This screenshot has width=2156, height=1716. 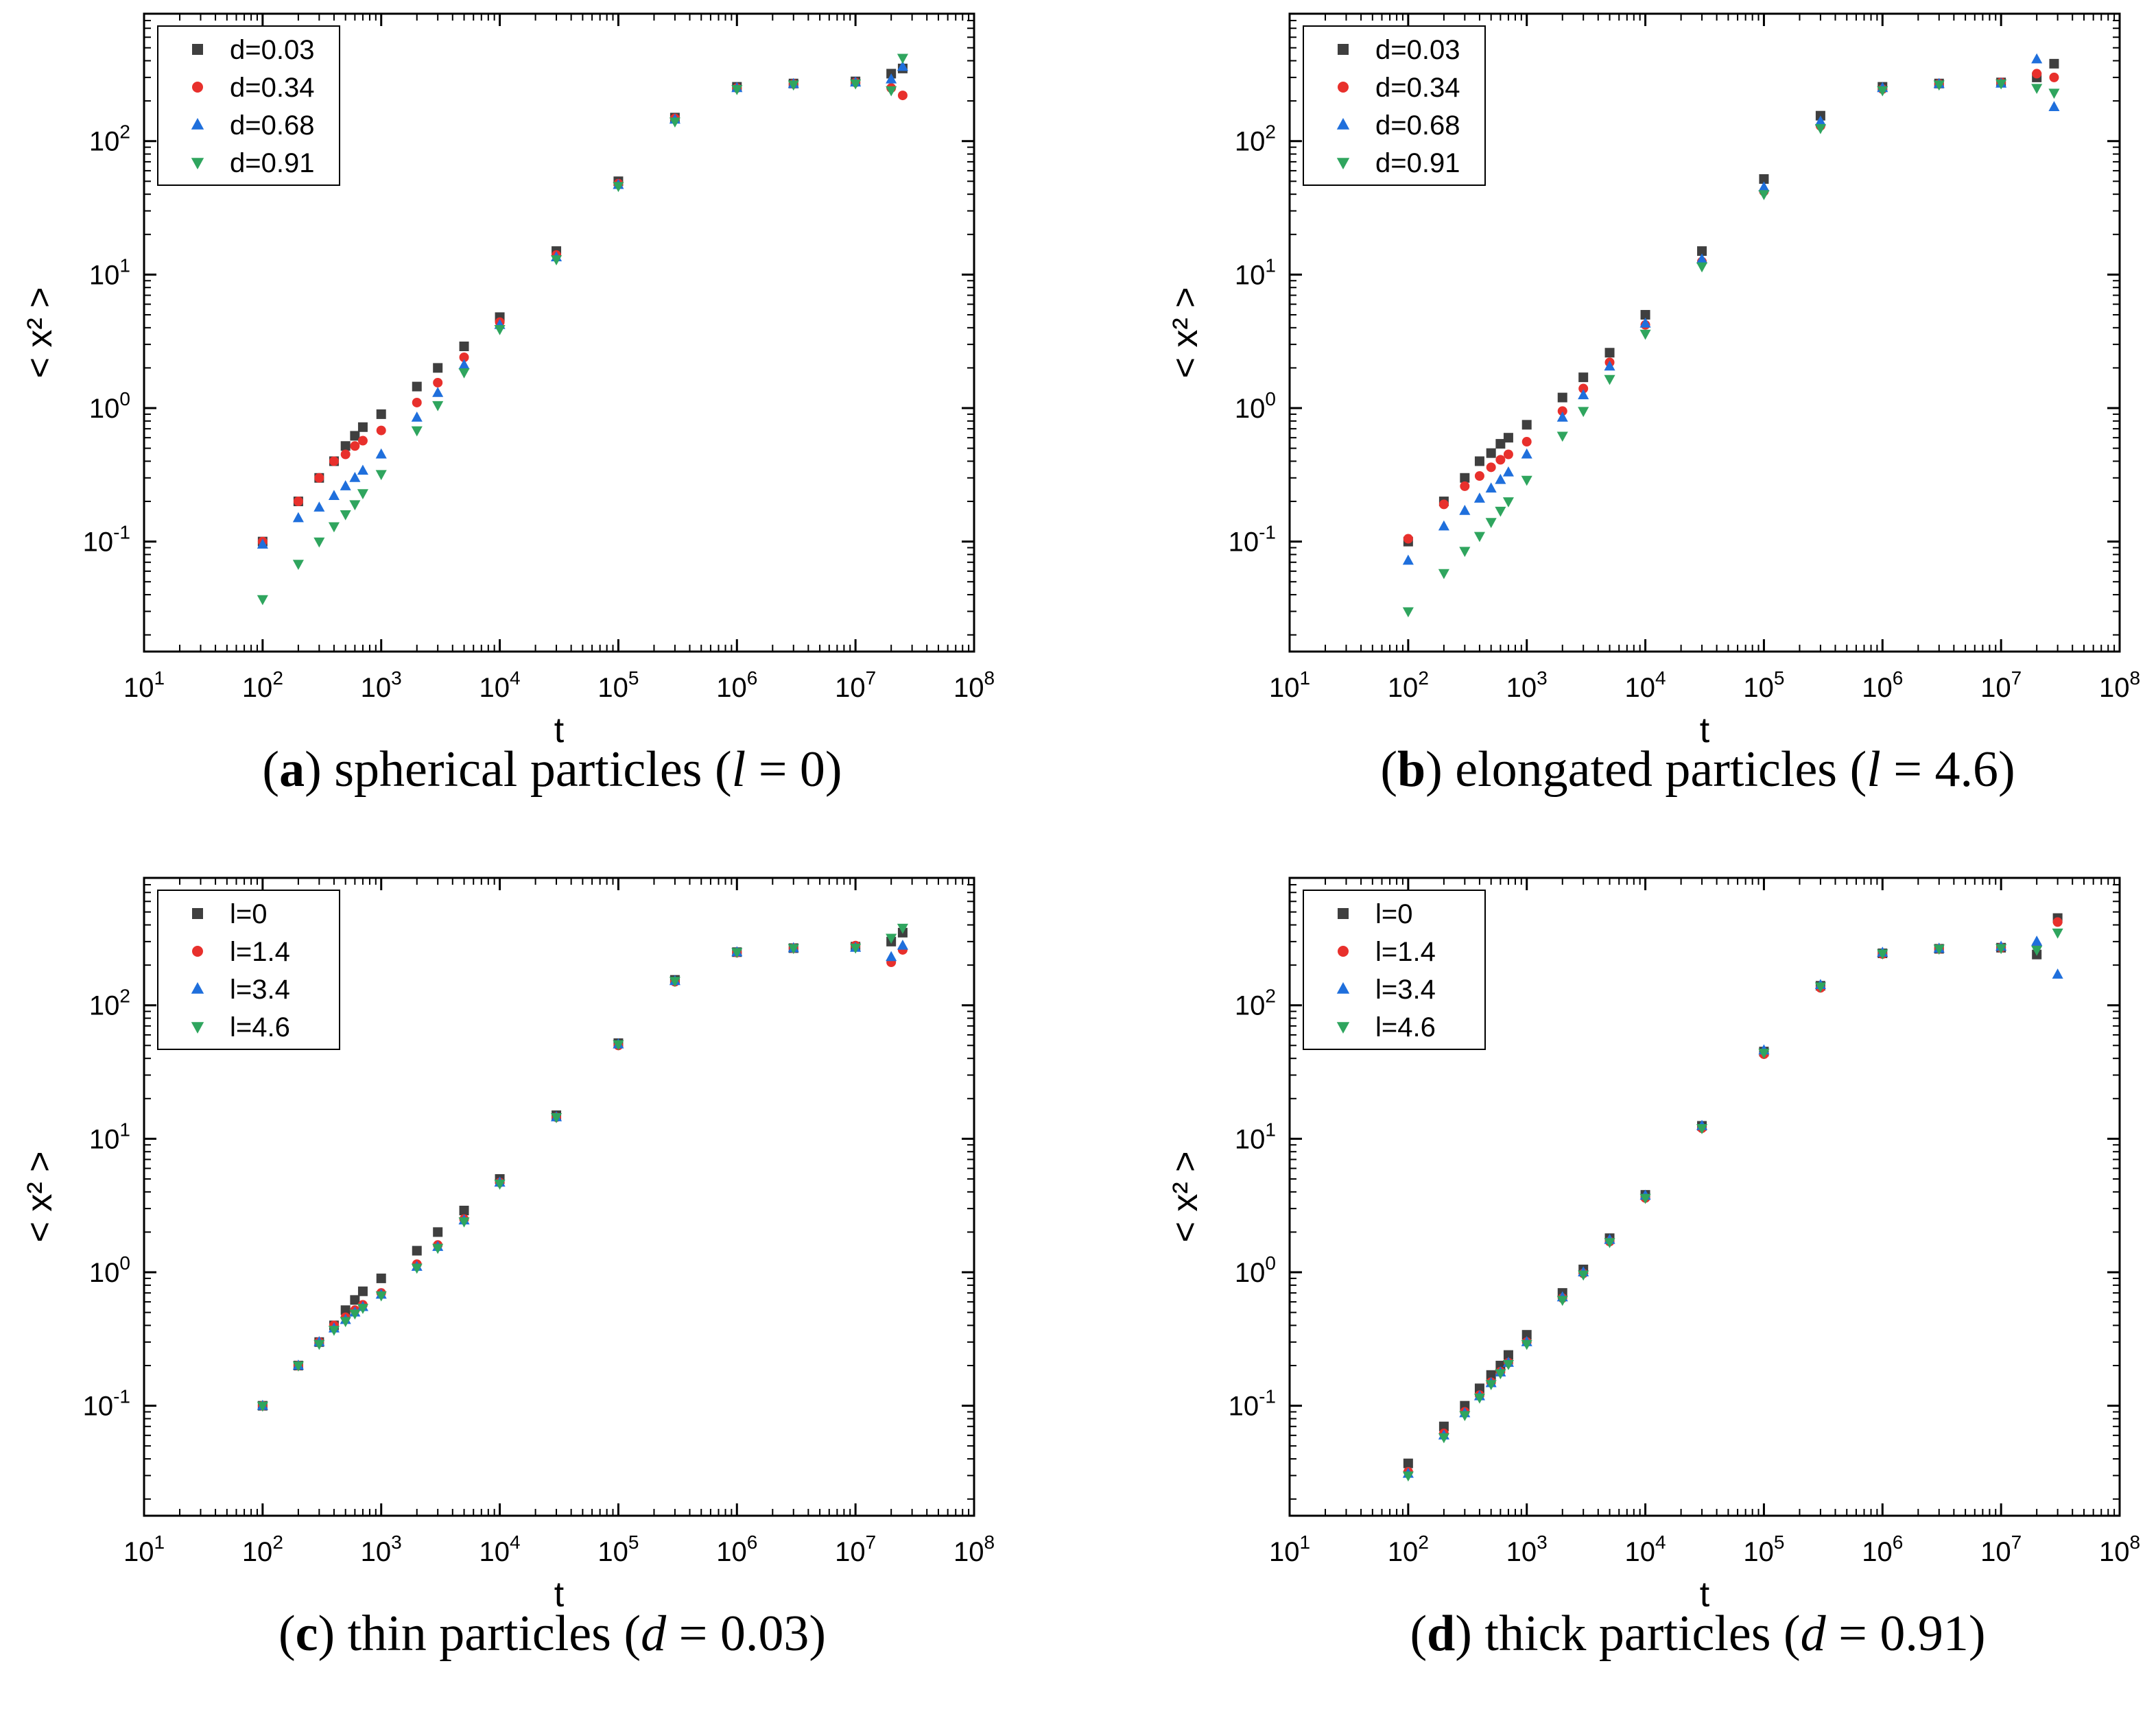 What do you see at coordinates (107, 1404) in the screenshot?
I see `y-tick-label: 10⁻¹` at bounding box center [107, 1404].